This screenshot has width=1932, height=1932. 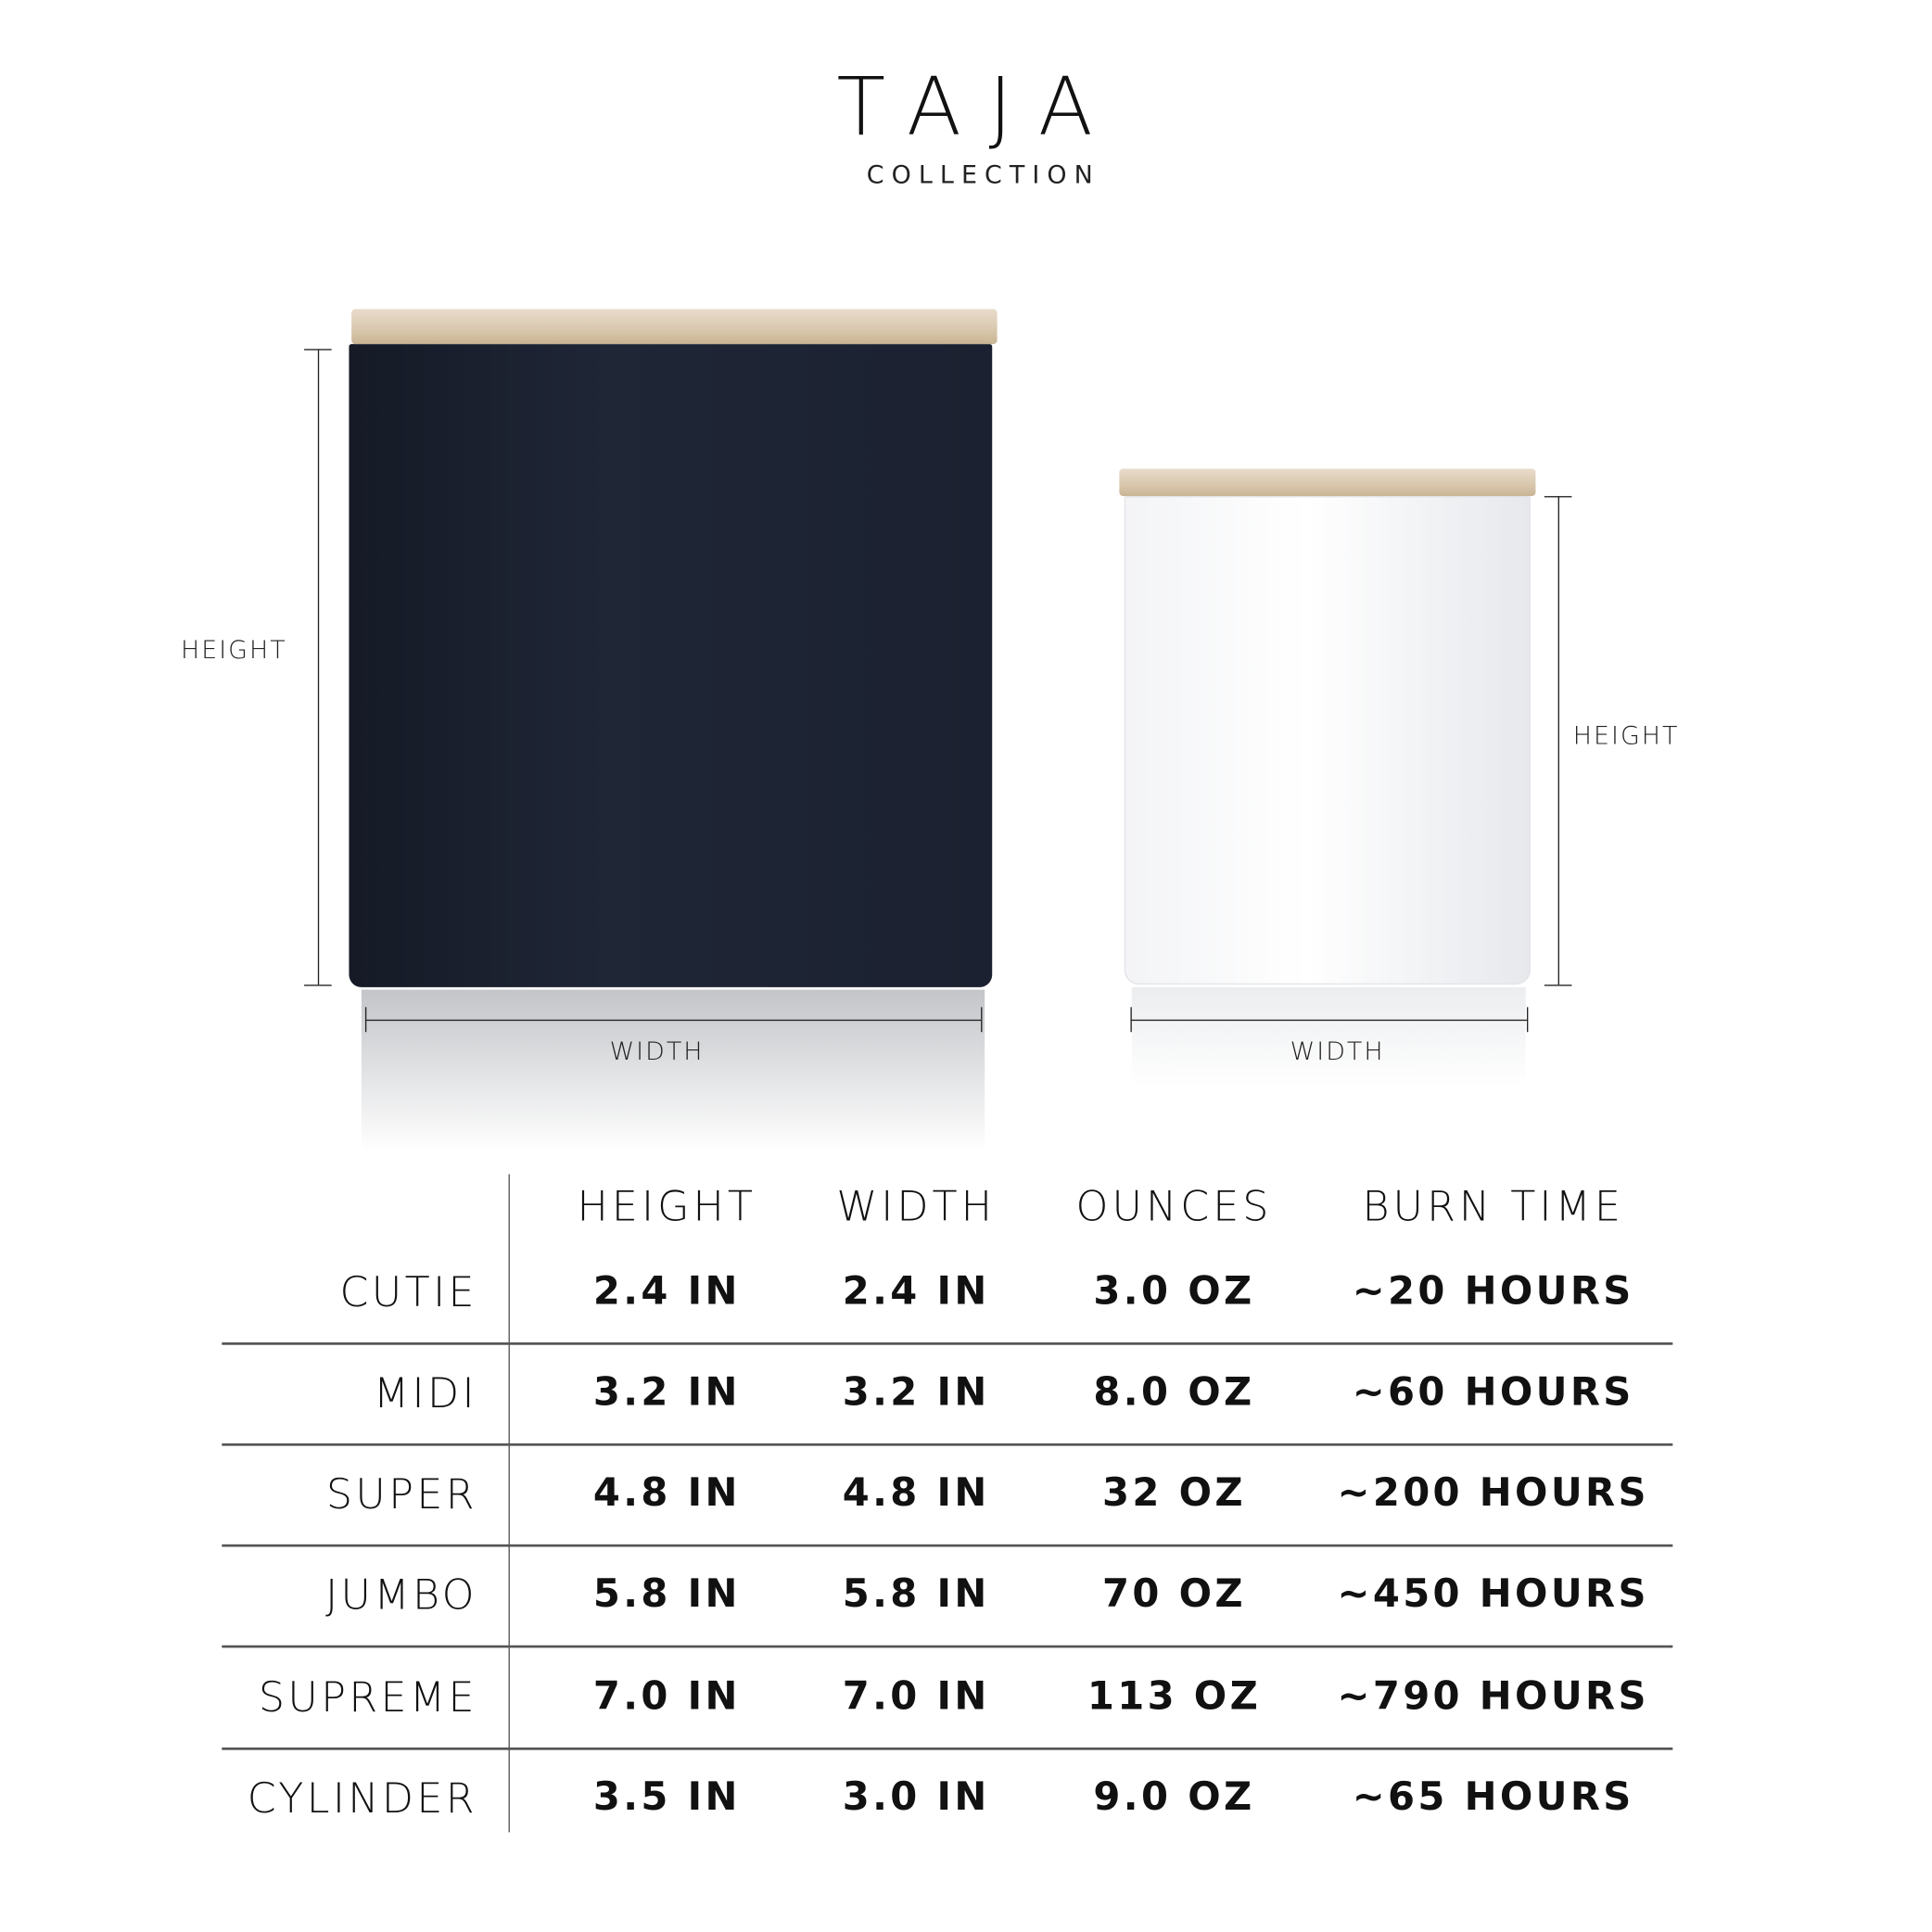 I want to click on row-name: CYLINDER, so click(x=362, y=1798).